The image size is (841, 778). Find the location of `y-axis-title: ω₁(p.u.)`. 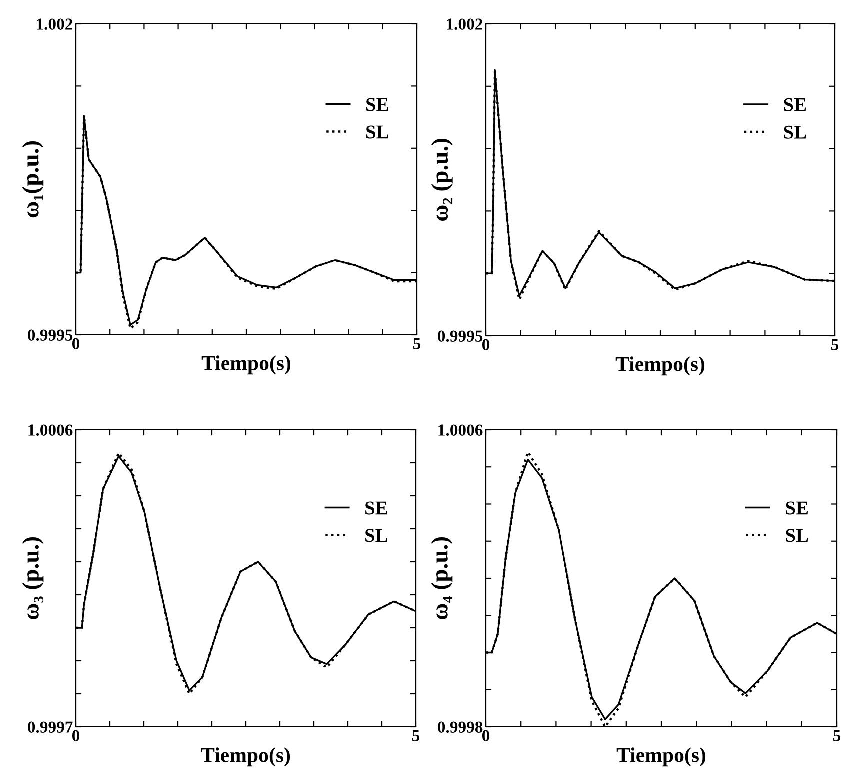

y-axis-title: ω₁(p.u.) is located at coordinates (33, 179).